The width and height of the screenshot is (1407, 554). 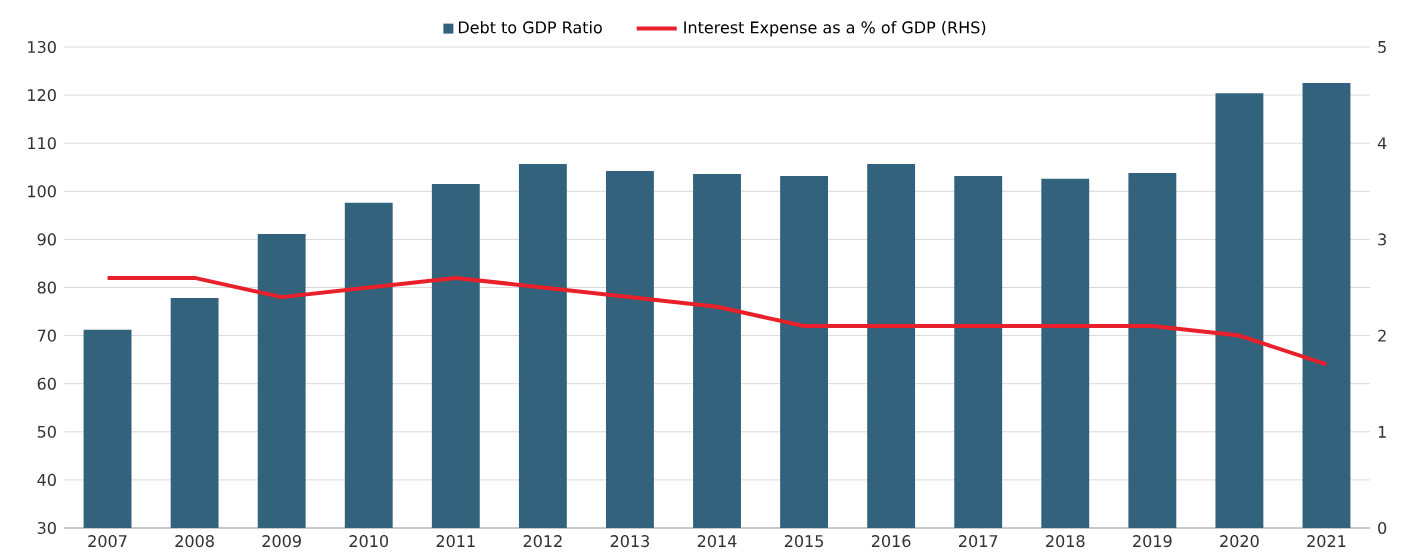 I want to click on y-tick-label: 80, so click(x=46, y=287).